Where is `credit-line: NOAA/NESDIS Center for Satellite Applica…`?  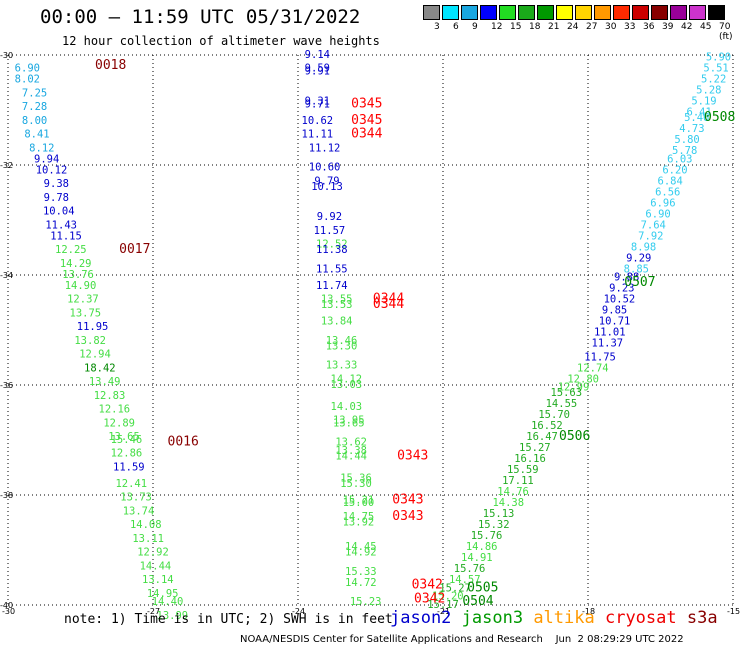
credit-line: NOAA/NESDIS Center for Satellite Applica… is located at coordinates (462, 639).